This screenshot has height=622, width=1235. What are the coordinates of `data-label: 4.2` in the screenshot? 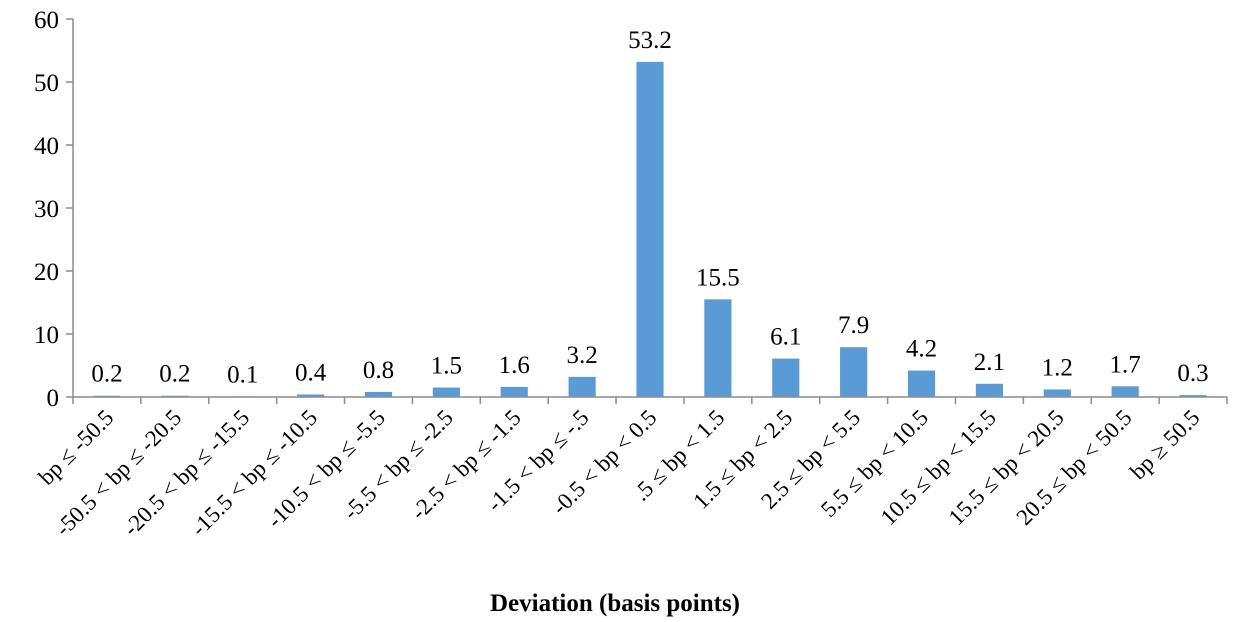 It's located at (921, 349).